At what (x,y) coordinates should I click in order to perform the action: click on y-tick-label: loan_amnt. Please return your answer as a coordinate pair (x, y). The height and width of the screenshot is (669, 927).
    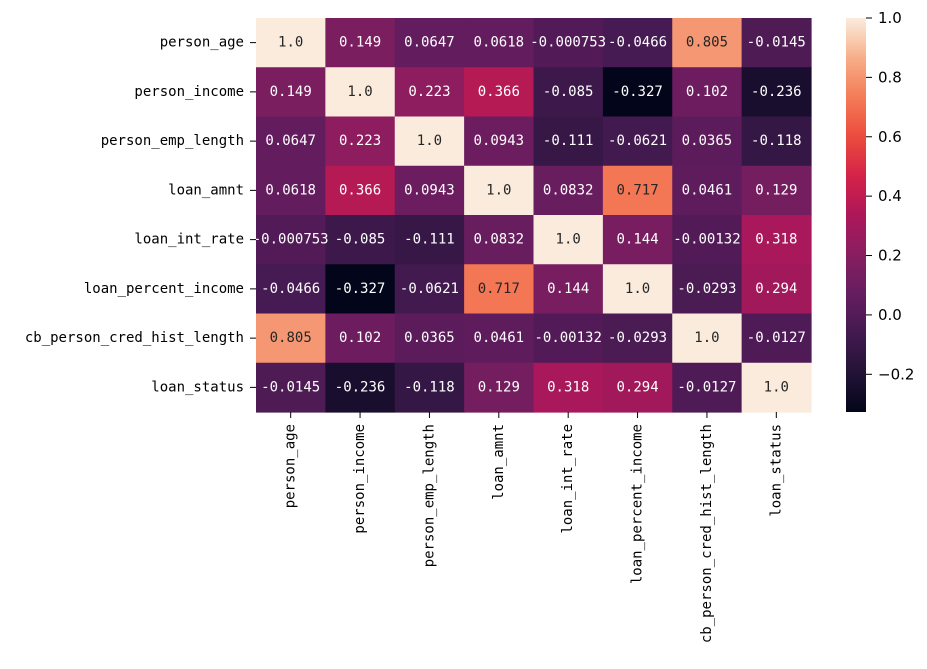
    Looking at the image, I should click on (206, 190).